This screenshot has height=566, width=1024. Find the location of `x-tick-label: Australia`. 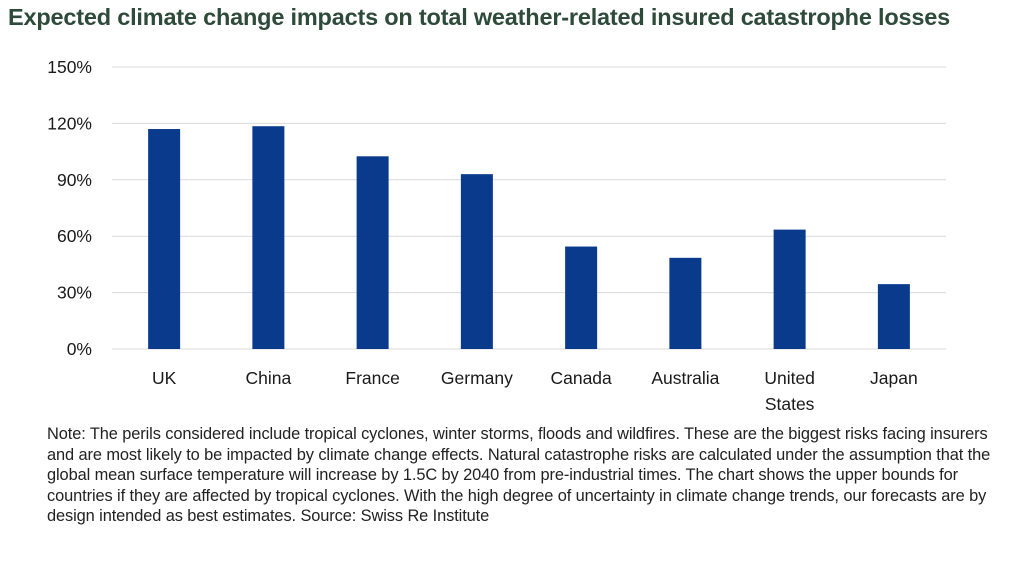

x-tick-label: Australia is located at coordinates (685, 378).